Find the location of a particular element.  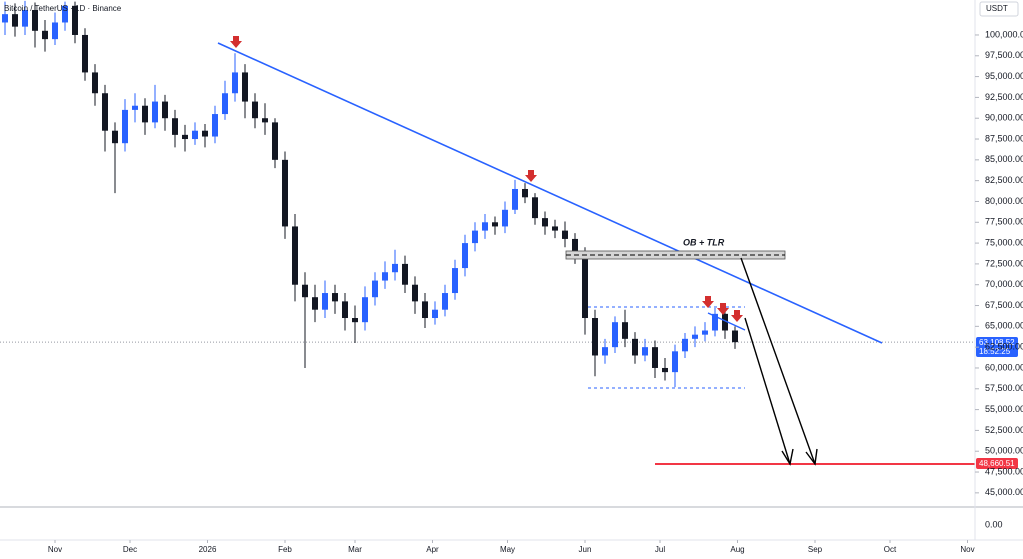

y-tick-label: 85,000.00 is located at coordinates (1004, 159).